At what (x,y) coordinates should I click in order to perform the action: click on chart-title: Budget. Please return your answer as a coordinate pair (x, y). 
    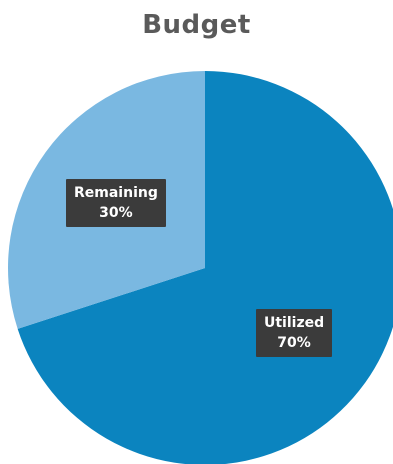
    Looking at the image, I should click on (196, 25).